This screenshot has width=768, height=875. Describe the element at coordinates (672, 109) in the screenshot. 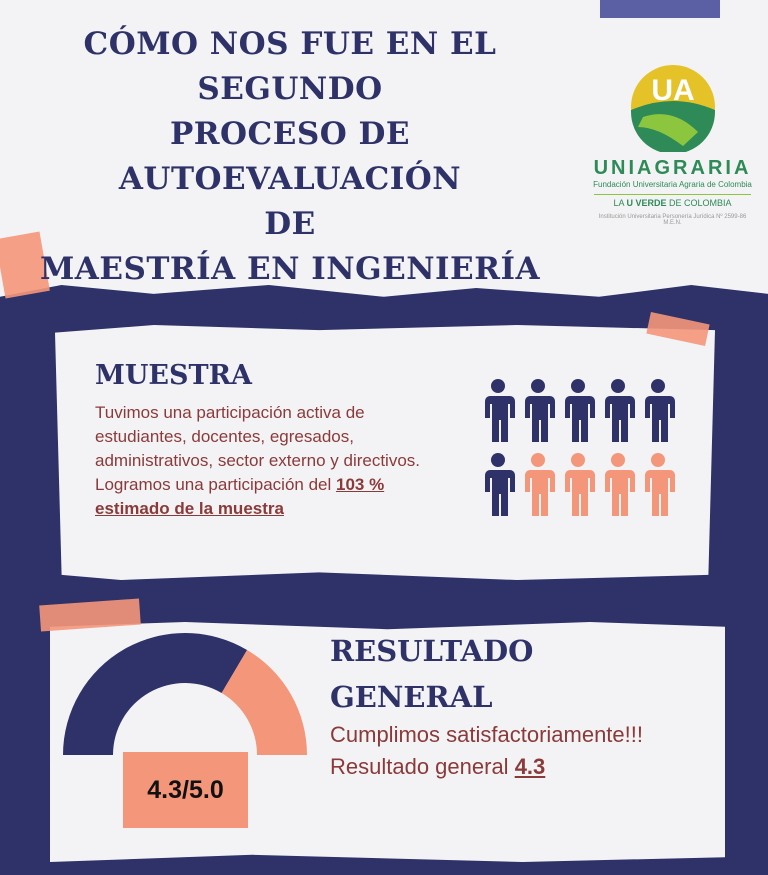

I see `logo-emblem-icon: UA` at that location.